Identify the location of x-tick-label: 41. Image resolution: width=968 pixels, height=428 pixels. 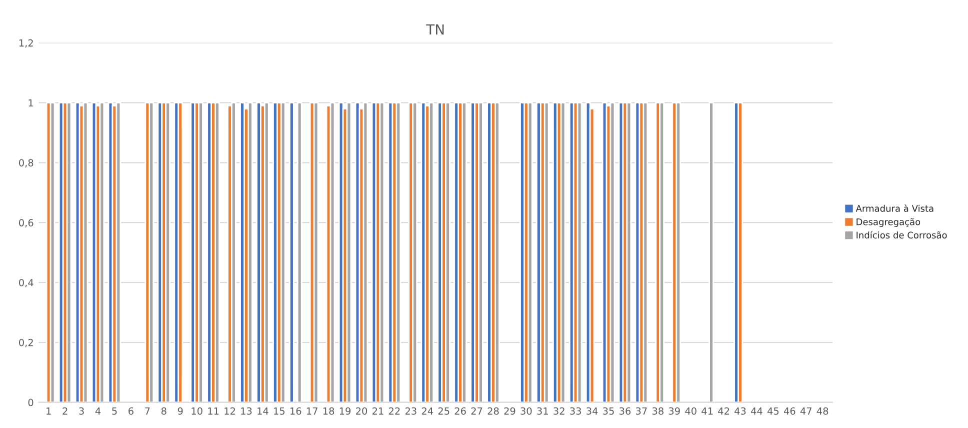
(707, 411).